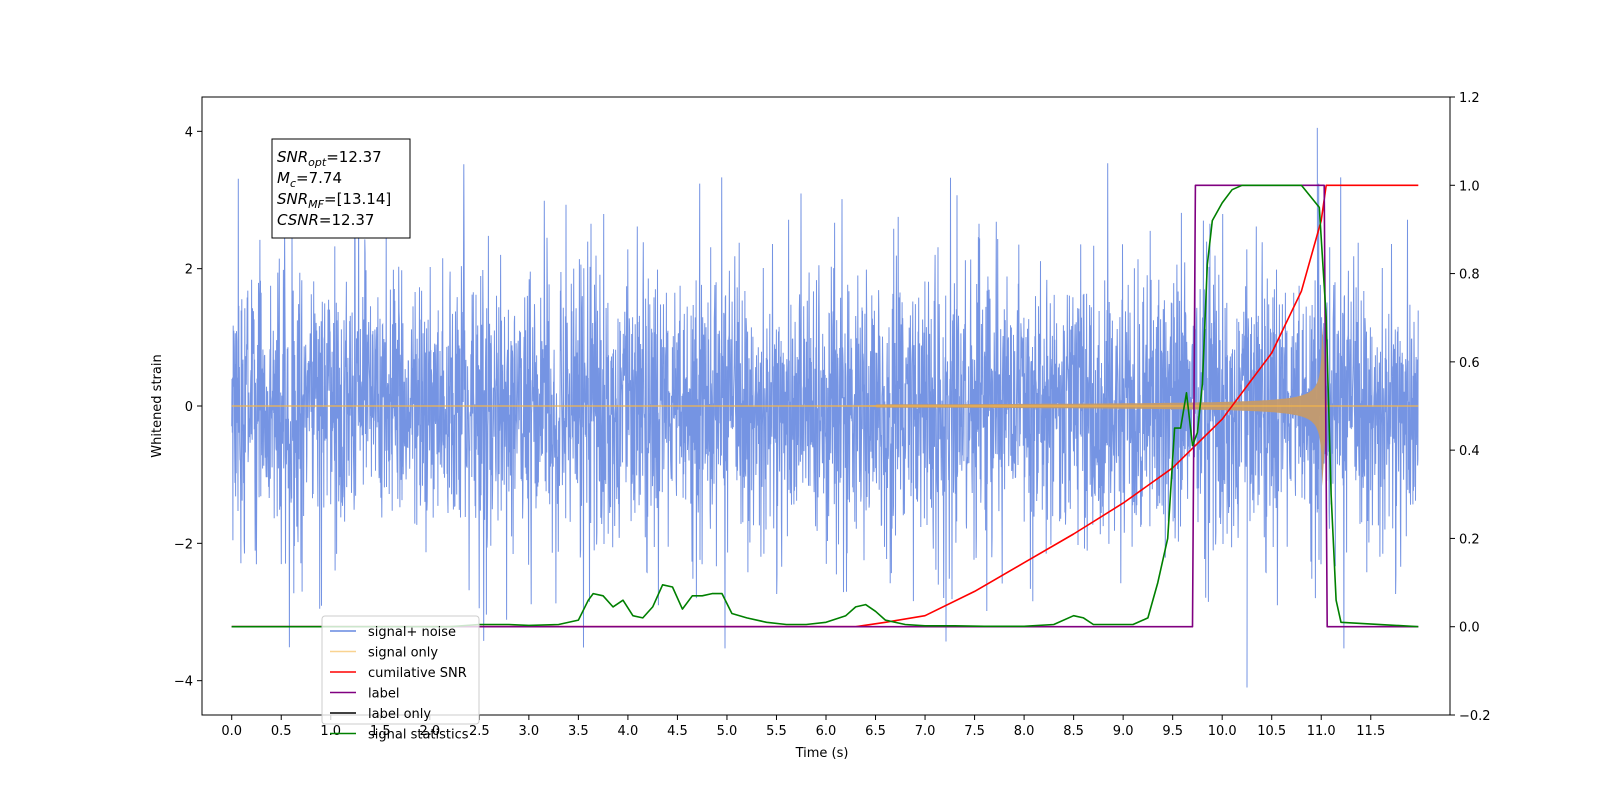 The width and height of the screenshot is (1600, 800). Describe the element at coordinates (1271, 731) in the screenshot. I see `x-tick-label: 10.5` at that location.